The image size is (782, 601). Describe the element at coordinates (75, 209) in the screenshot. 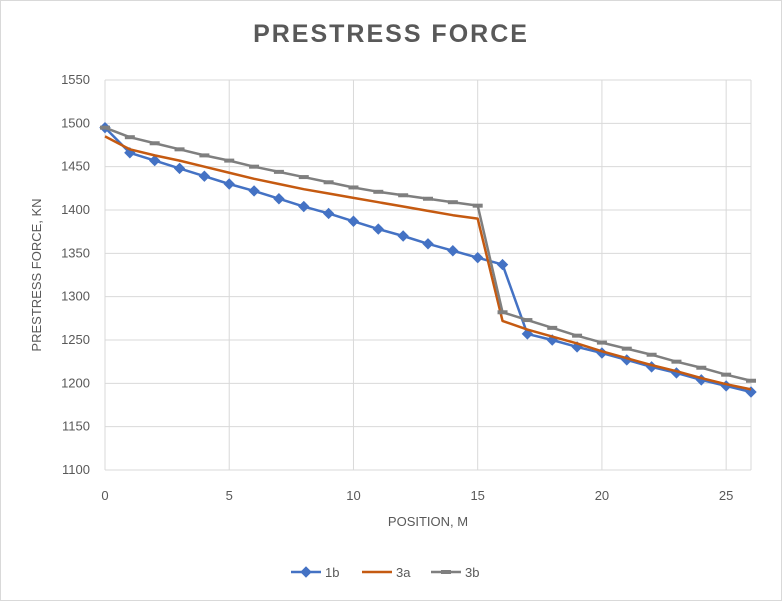

I see `y-tick-label: 1400` at that location.